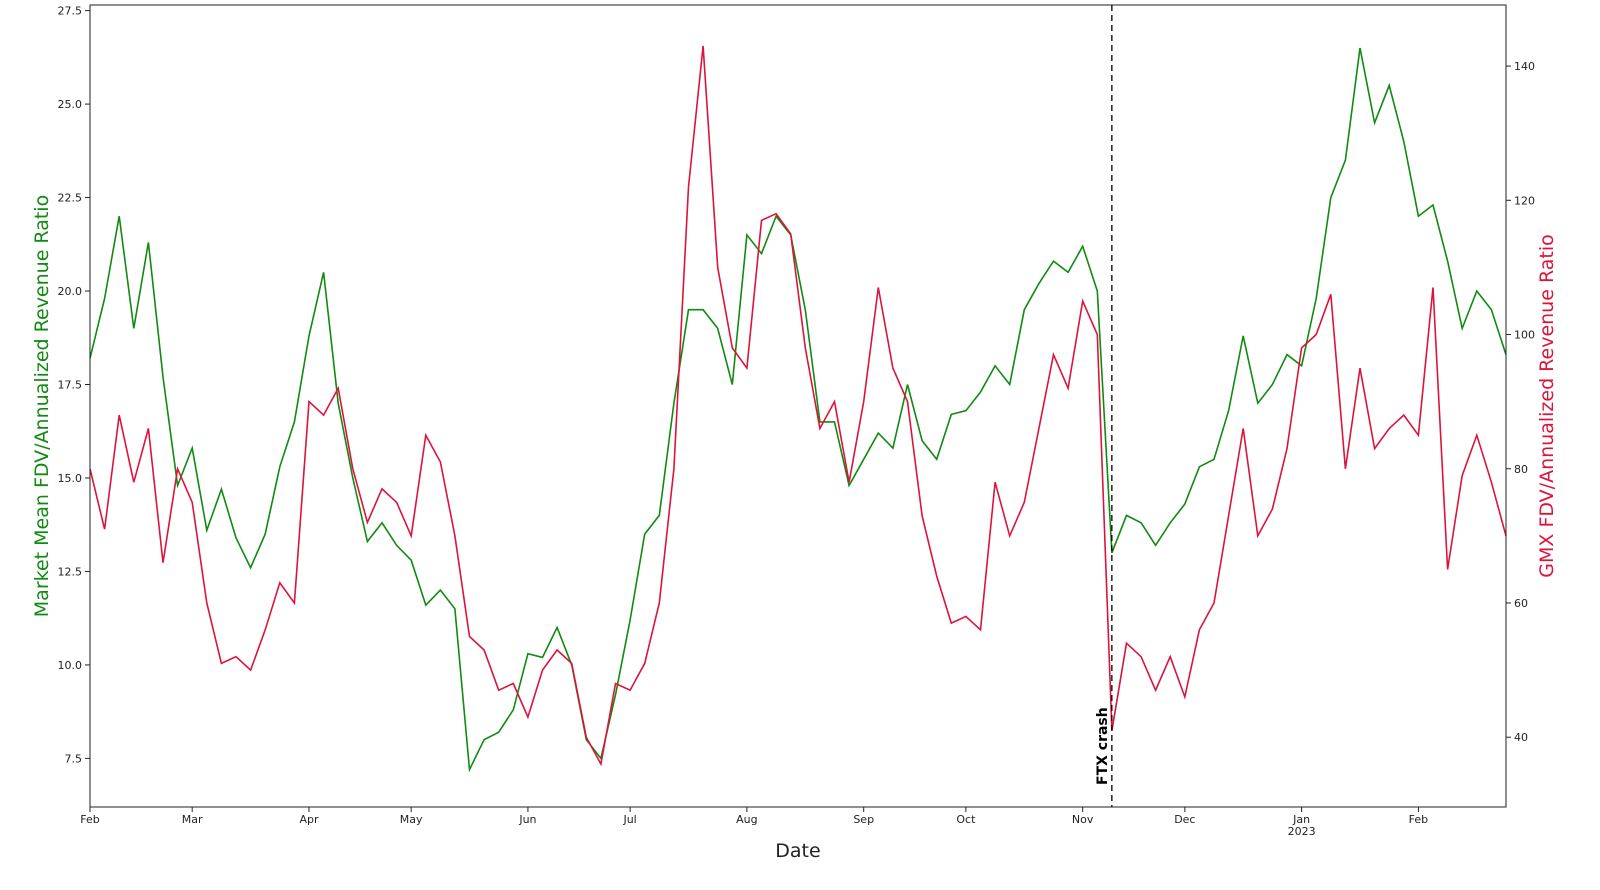  Describe the element at coordinates (70, 11) in the screenshot. I see `y-tick-label: 27.5` at that location.